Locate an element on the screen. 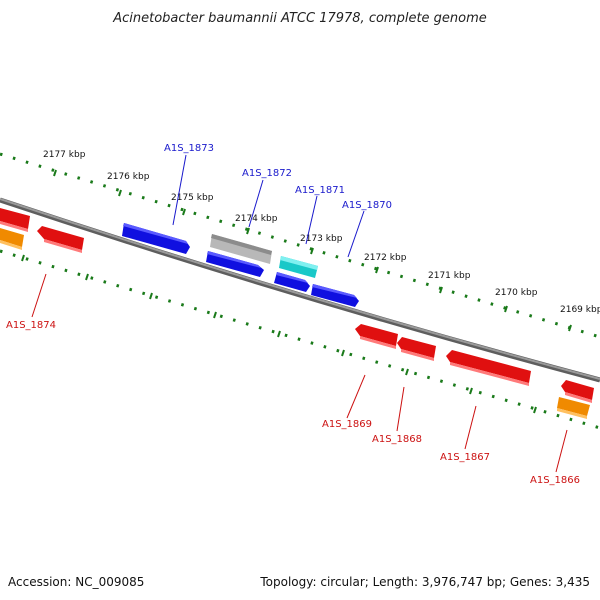  gene-A1S-1871-segment is located at coordinates (292, 282).